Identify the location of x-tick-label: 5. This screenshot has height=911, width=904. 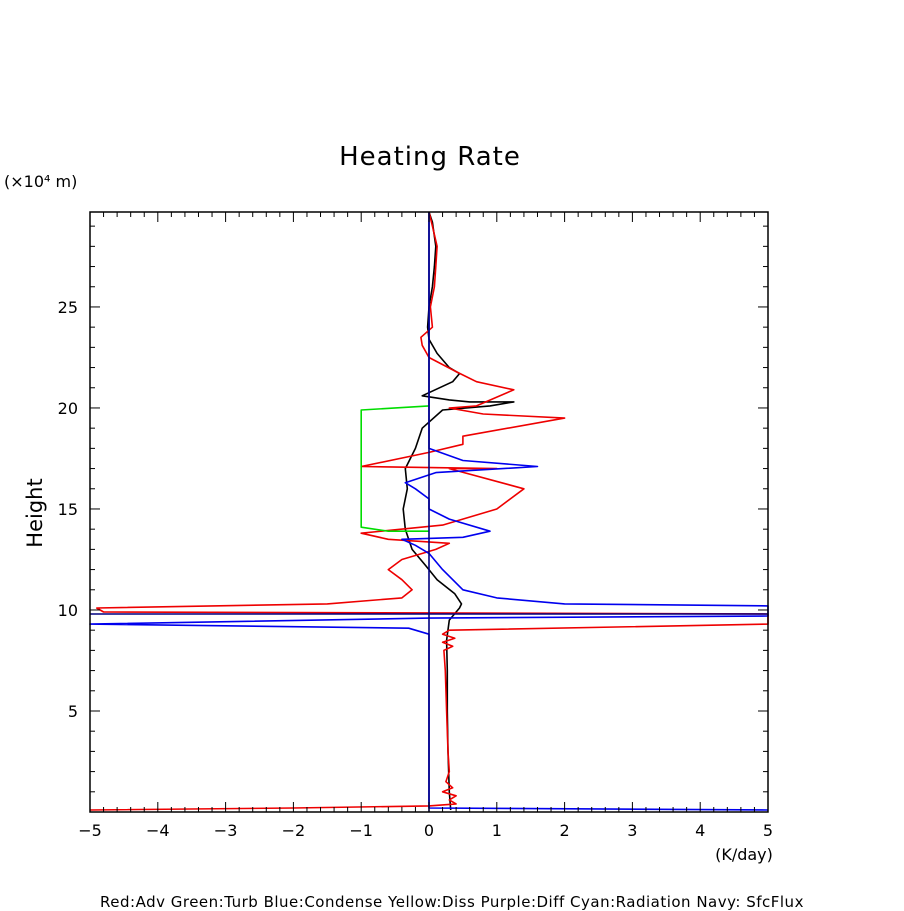
(768, 830).